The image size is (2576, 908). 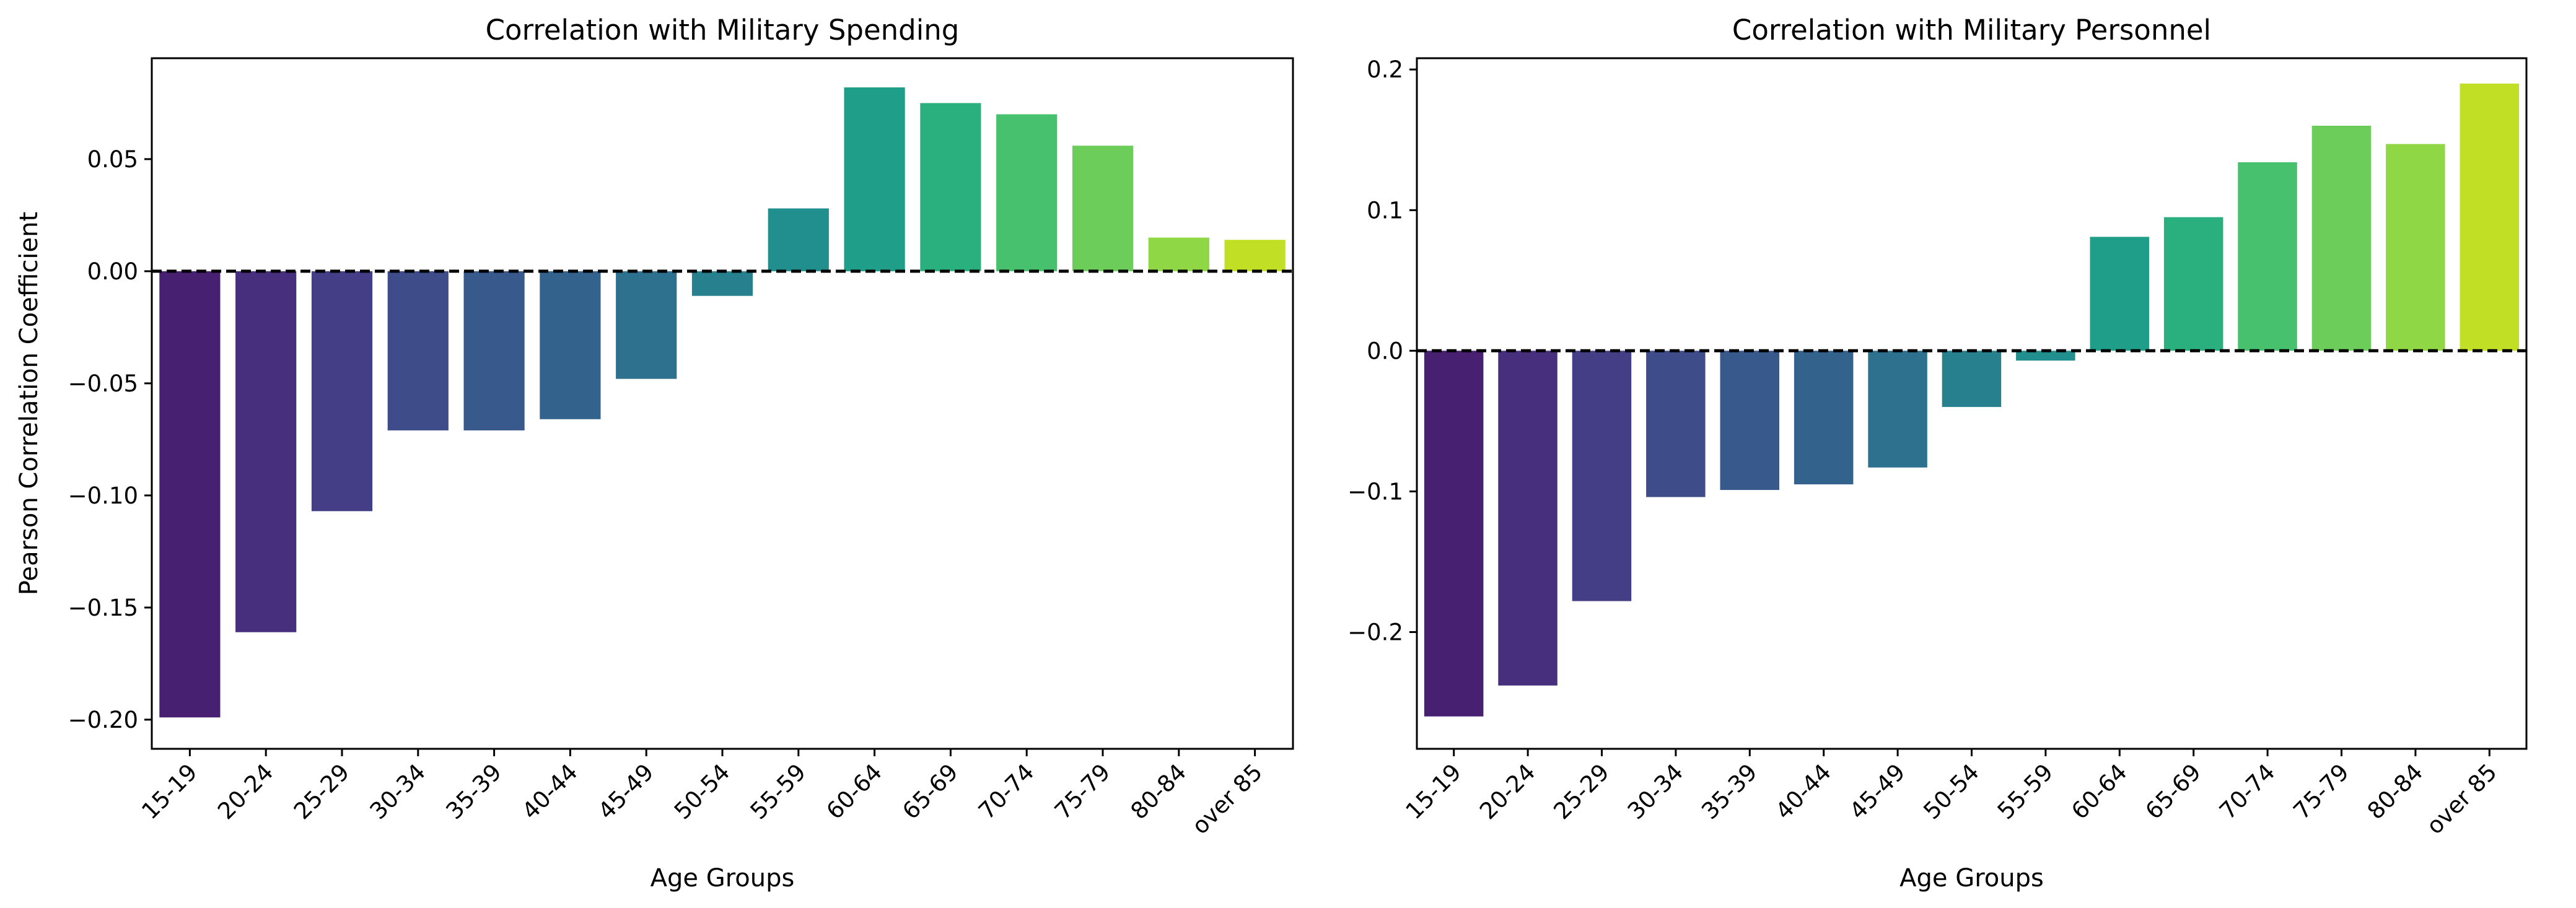 I want to click on y-tick-label: 0.00, so click(x=112, y=271).